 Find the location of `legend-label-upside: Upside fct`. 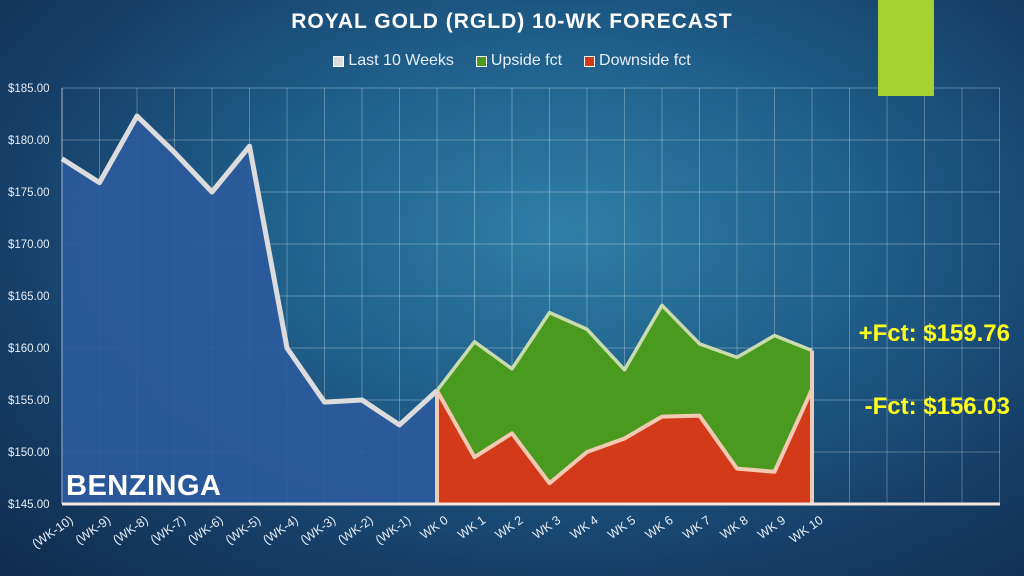

legend-label-upside: Upside fct is located at coordinates (526, 60).